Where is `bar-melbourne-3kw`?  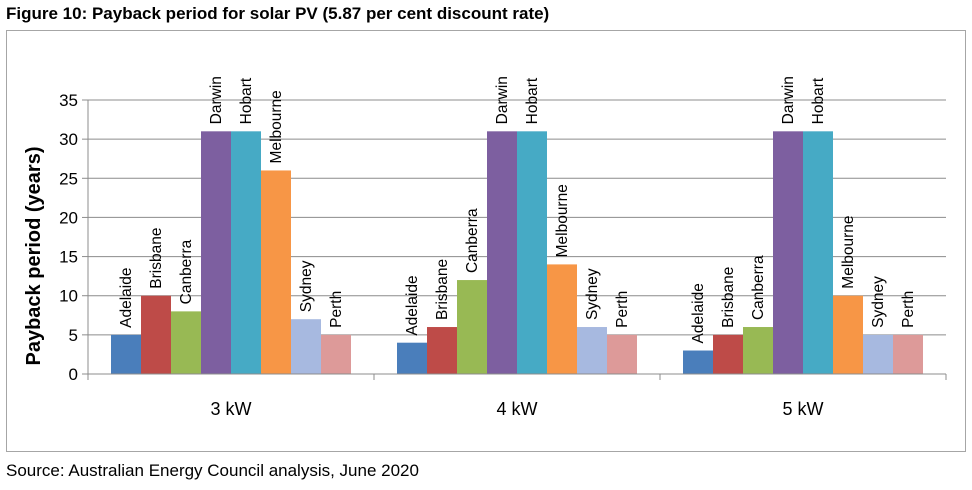 bar-melbourne-3kw is located at coordinates (276, 272).